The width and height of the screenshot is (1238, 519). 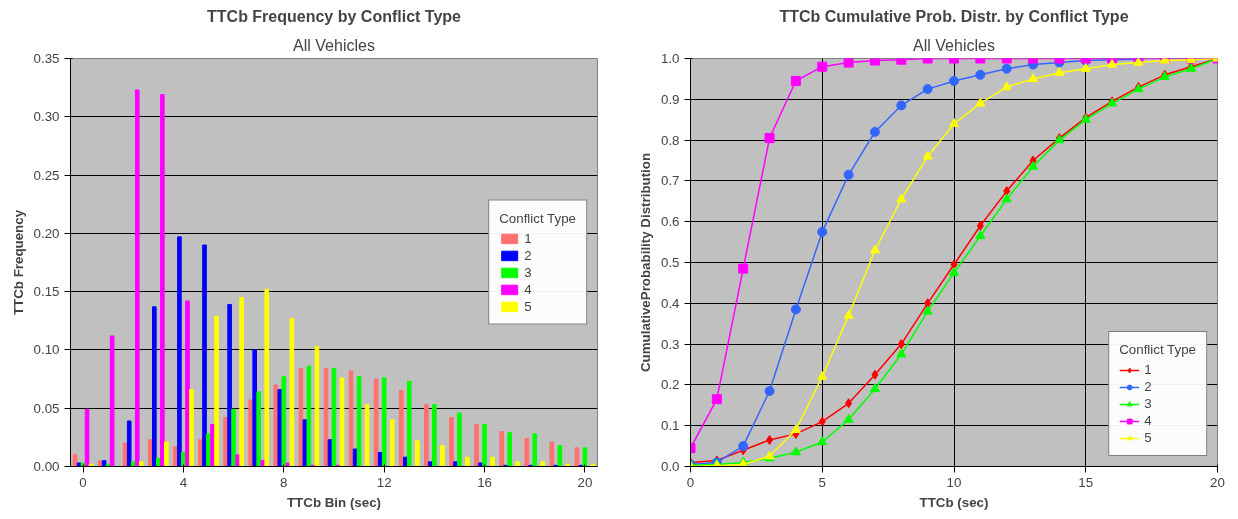 I want to click on y-tick-label: 0.5, so click(x=670, y=262).